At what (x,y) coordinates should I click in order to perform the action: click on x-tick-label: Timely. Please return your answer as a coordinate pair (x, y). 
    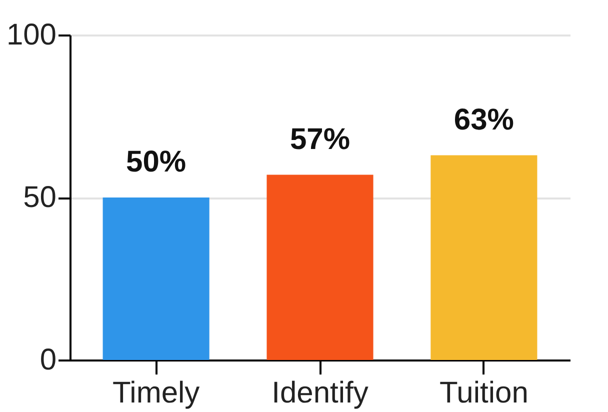
    Looking at the image, I should click on (156, 393).